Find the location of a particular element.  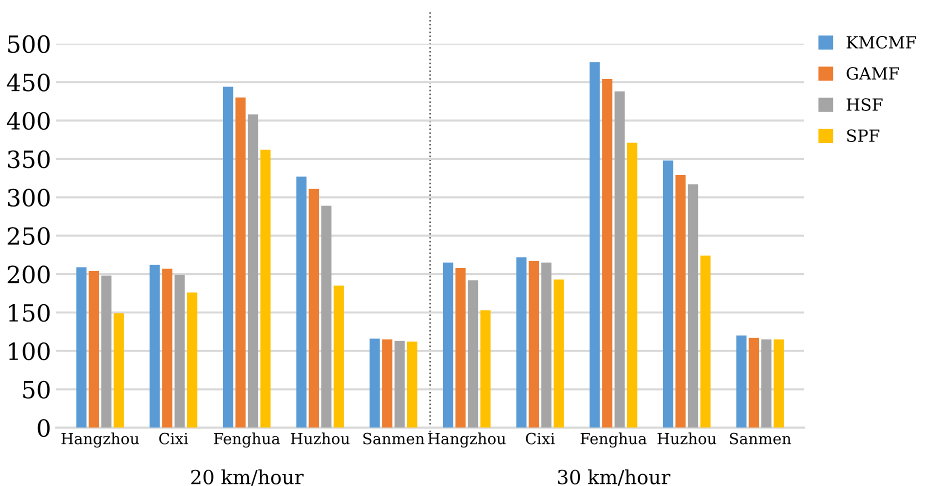

y-tick-label: 250 is located at coordinates (29, 236).